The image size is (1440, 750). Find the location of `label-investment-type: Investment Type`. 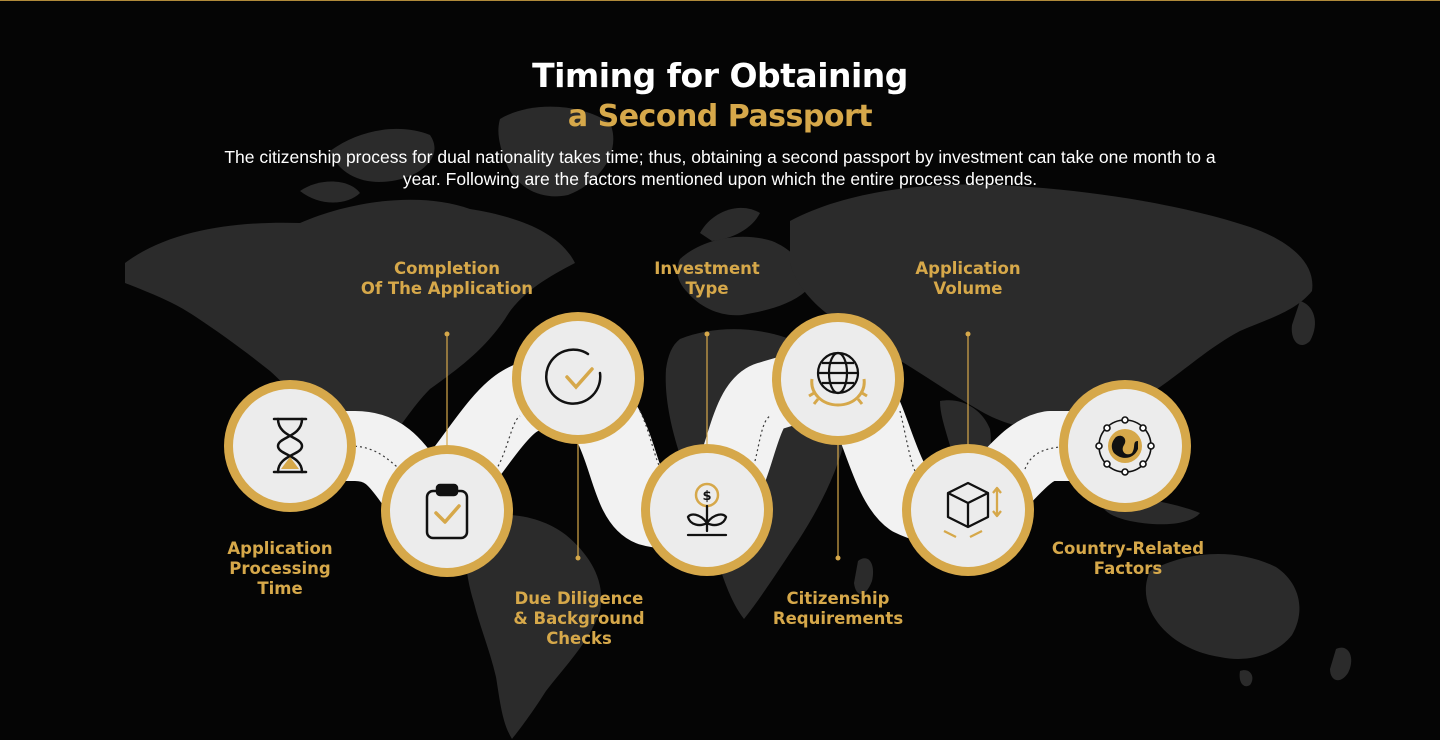

label-investment-type: Investment Type is located at coordinates (707, 278).